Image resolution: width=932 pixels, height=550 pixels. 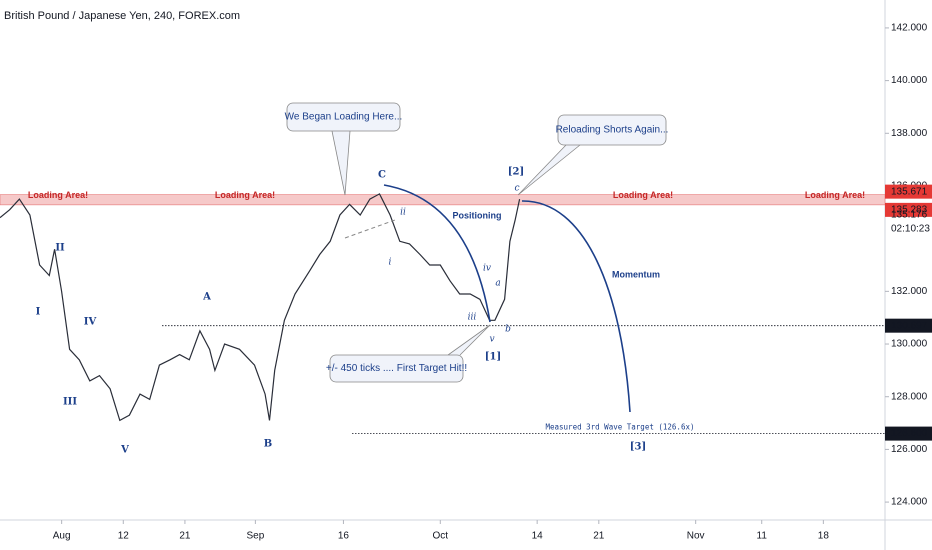 I want to click on x-tick-label: 11, so click(x=762, y=536).